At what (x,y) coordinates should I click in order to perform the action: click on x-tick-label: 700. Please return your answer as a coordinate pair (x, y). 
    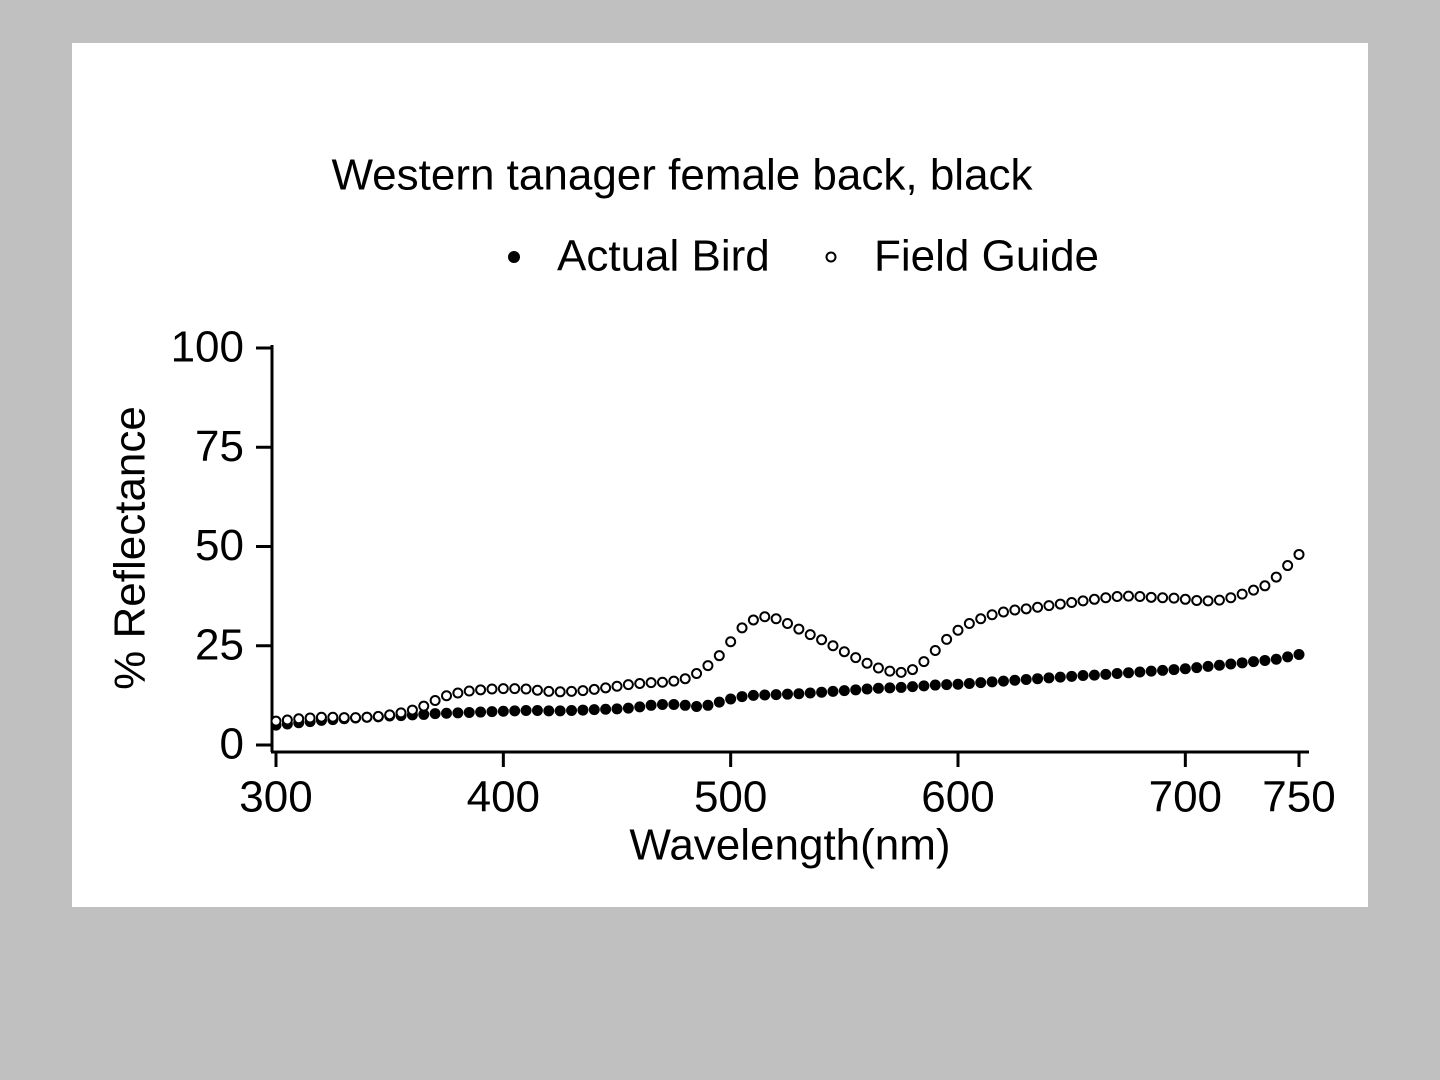
    Looking at the image, I should click on (1185, 797).